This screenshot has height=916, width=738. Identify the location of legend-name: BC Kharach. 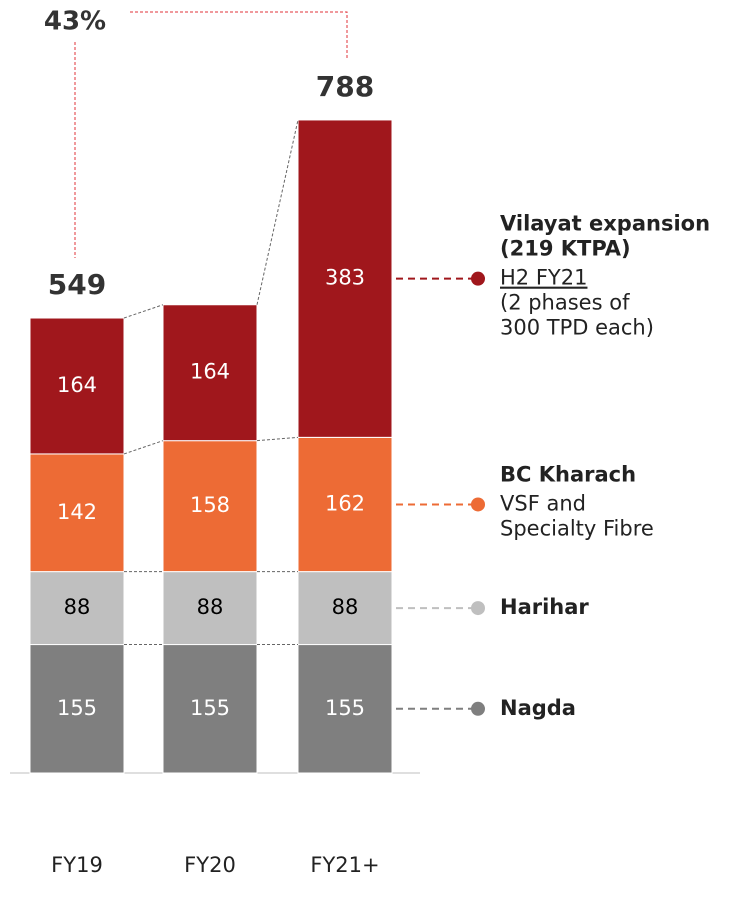
(568, 474).